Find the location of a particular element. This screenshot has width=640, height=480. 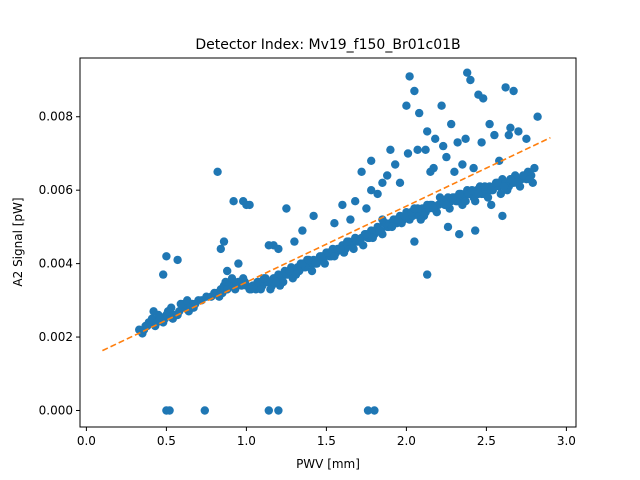

x-tick-label: 0.0 is located at coordinates (86, 441).